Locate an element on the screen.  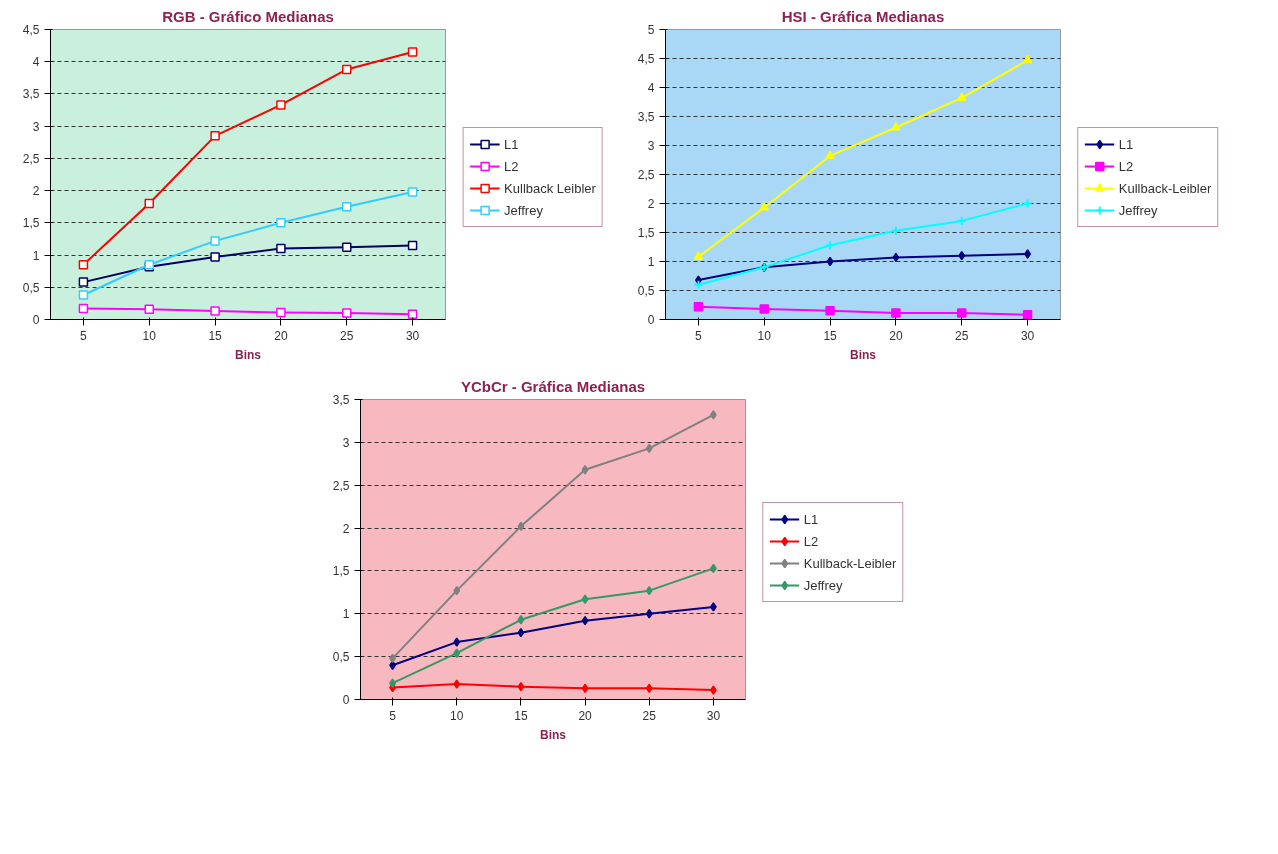
chart-title: YCbCr - Gráfica Medianas is located at coordinates (553, 386).